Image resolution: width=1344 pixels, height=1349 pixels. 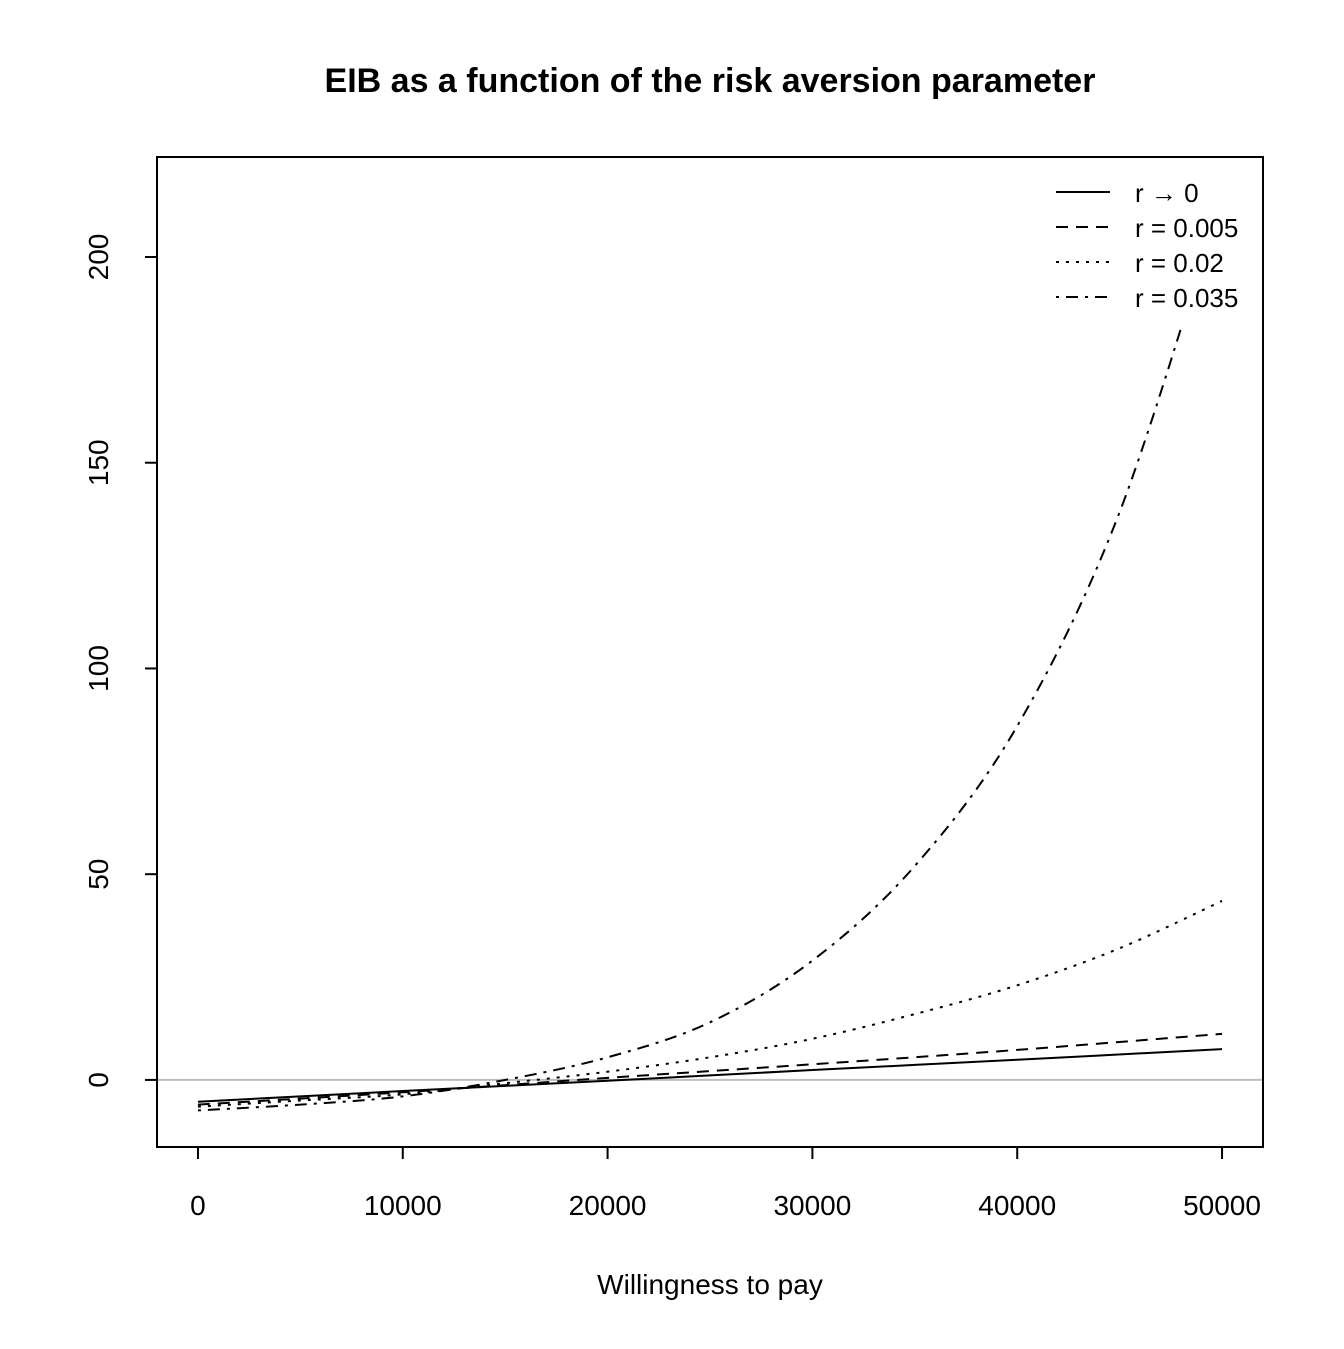 I want to click on y-tick-label: 0, so click(x=98, y=1080).